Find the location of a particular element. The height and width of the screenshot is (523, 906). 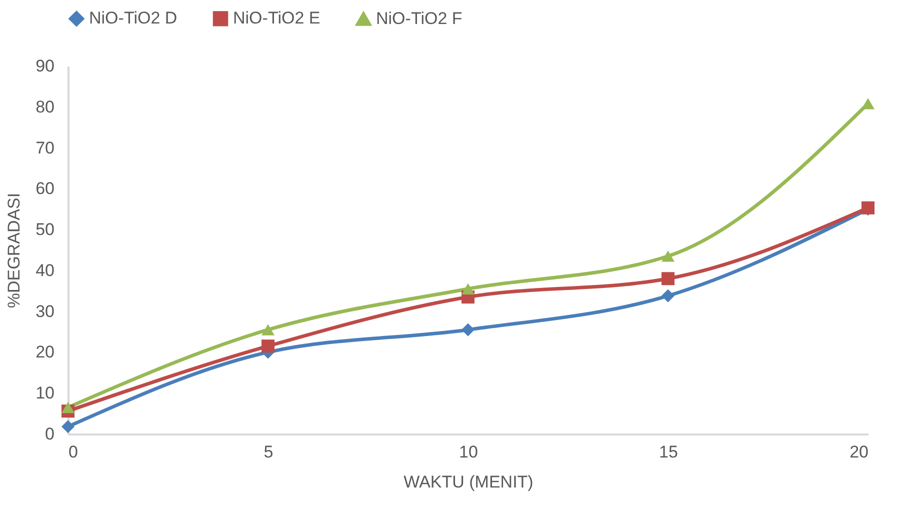

x-tick-label: 0 is located at coordinates (73, 452).